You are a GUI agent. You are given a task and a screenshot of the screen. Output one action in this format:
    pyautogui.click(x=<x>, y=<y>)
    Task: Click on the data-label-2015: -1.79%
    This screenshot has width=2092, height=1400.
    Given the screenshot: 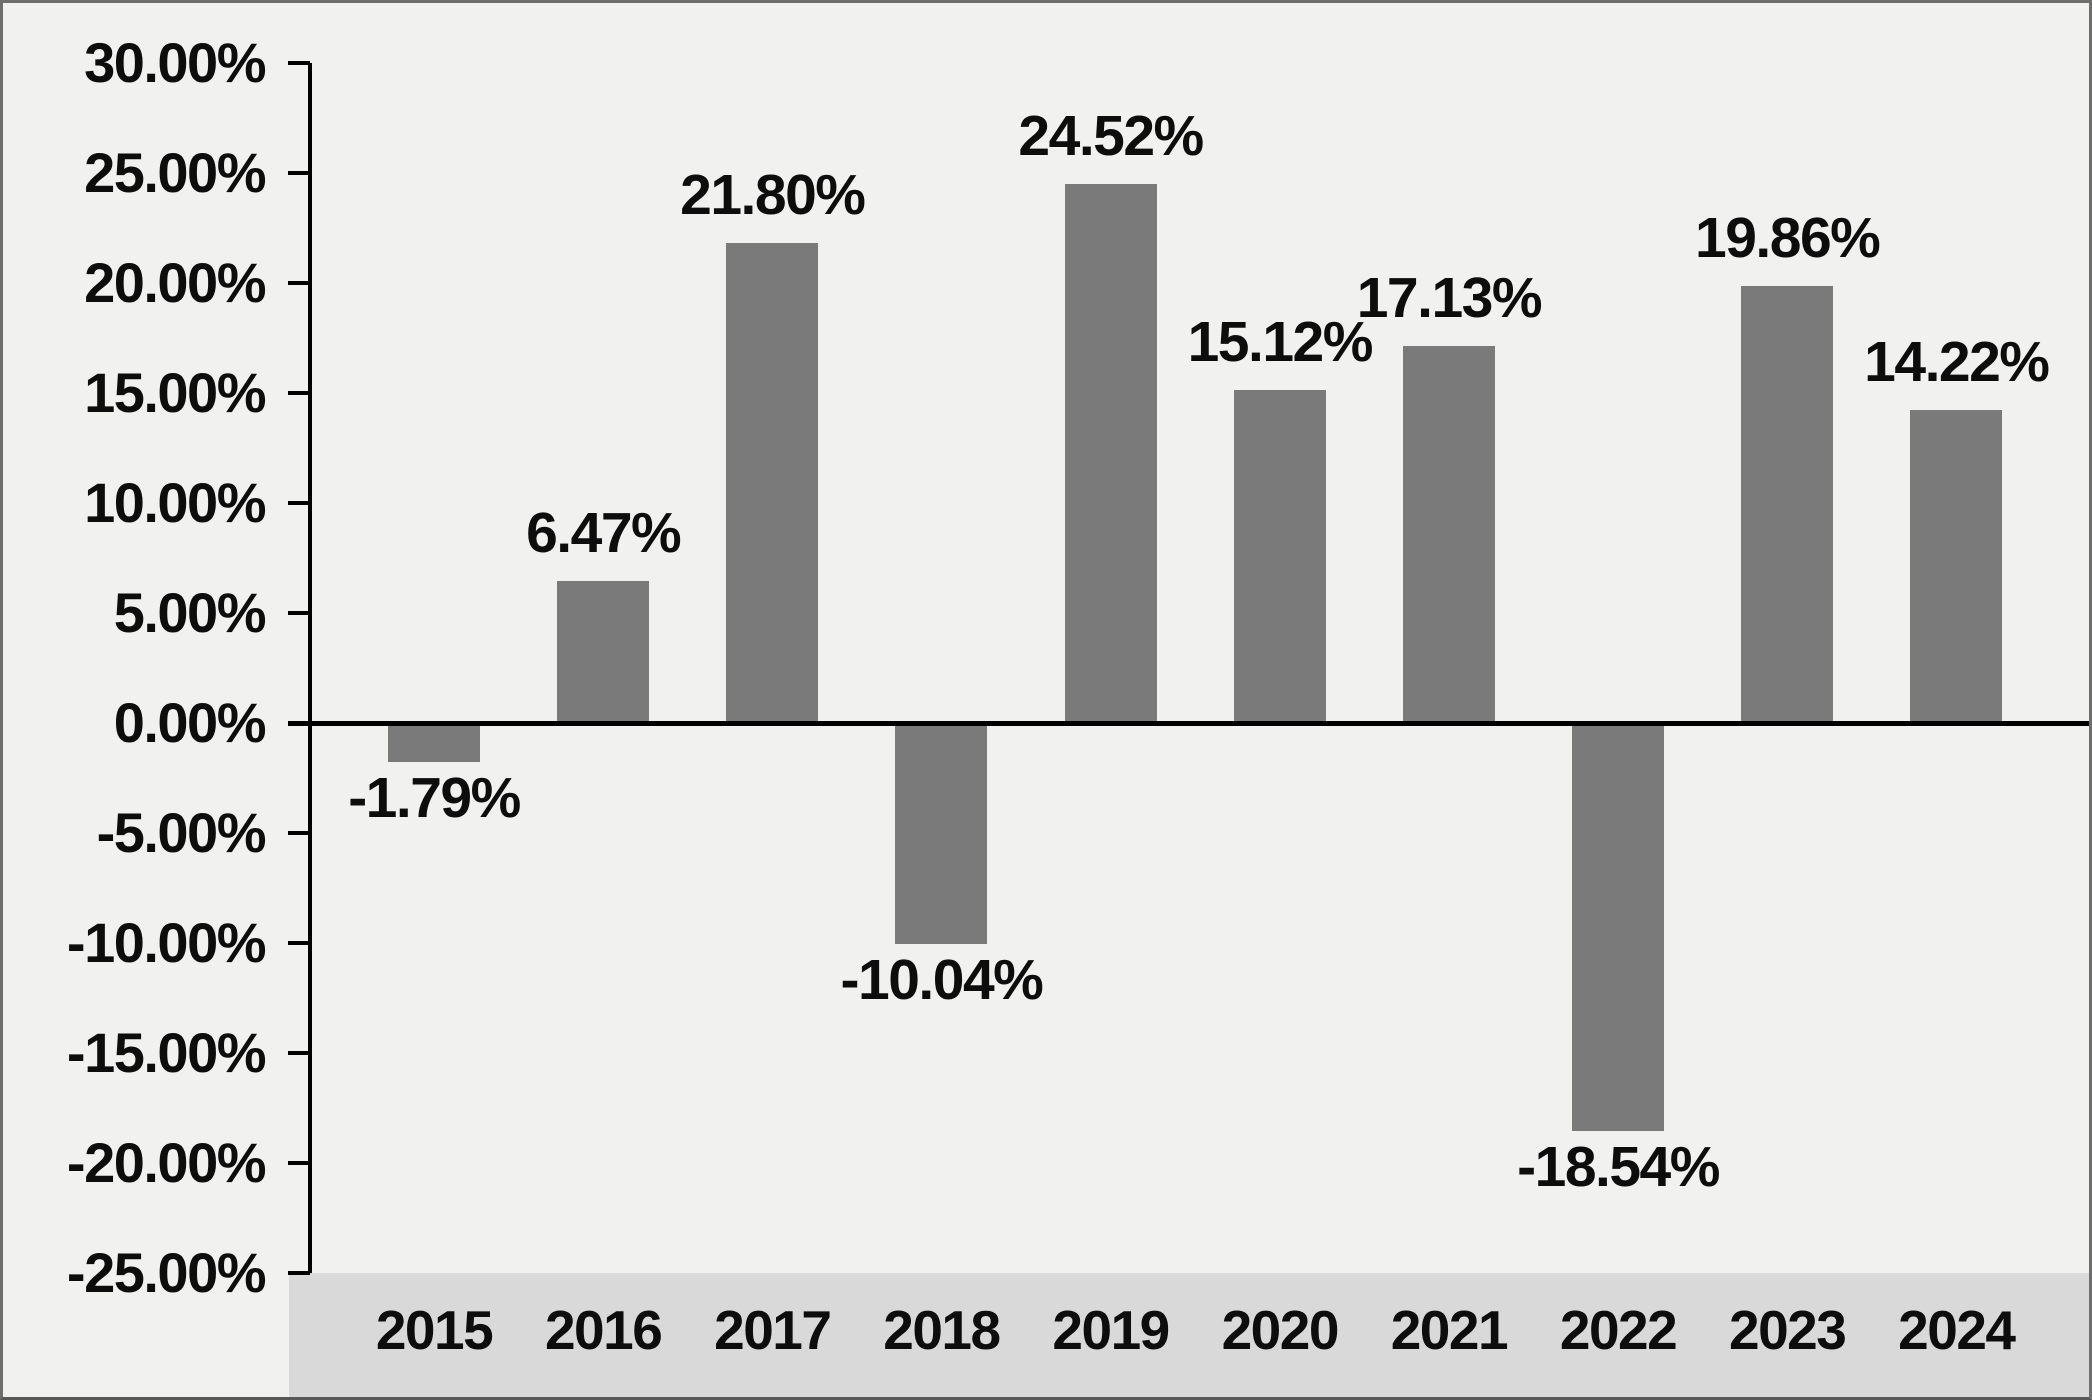 What is the action you would take?
    pyautogui.click(x=434, y=798)
    